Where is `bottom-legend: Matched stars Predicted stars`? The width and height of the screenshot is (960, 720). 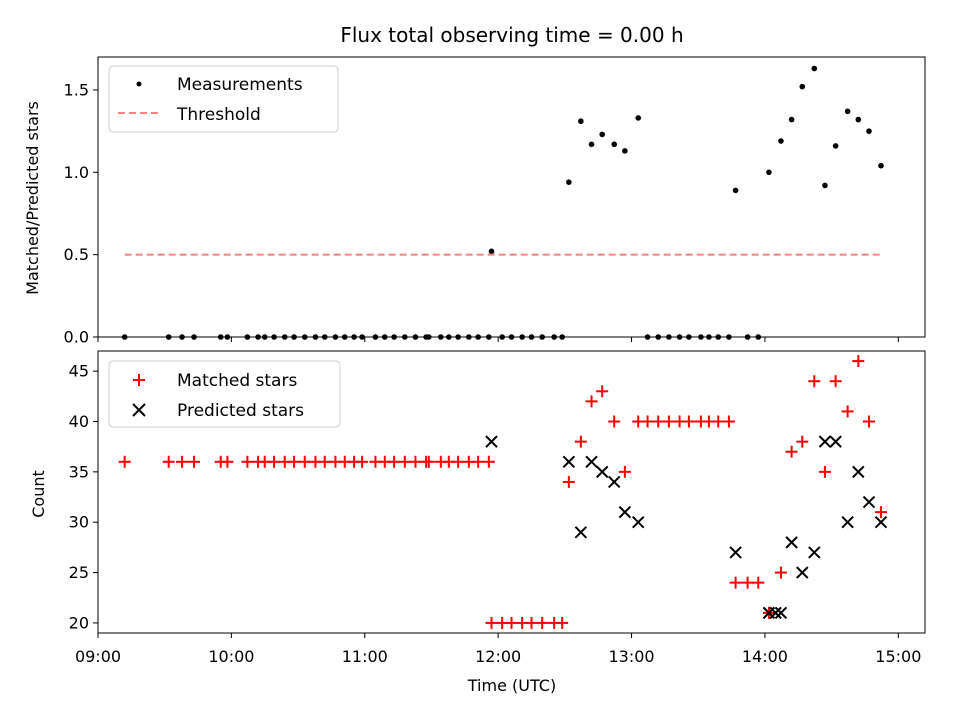 bottom-legend: Matched stars Predicted stars is located at coordinates (224, 394).